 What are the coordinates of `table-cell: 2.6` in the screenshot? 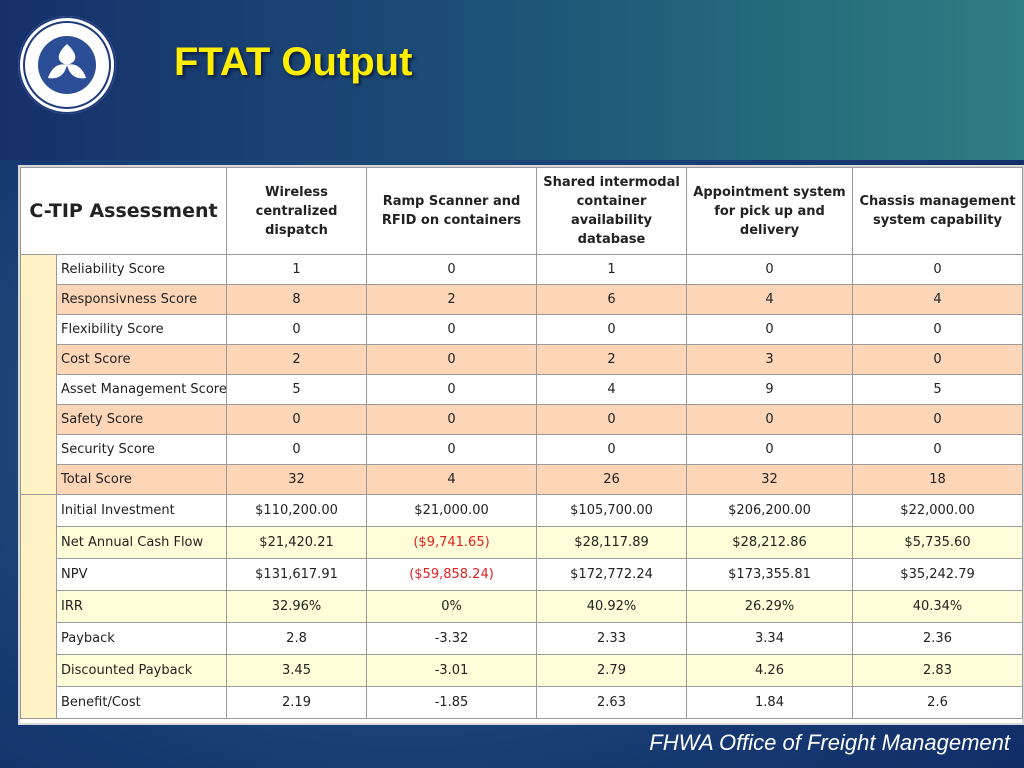 It's located at (938, 702).